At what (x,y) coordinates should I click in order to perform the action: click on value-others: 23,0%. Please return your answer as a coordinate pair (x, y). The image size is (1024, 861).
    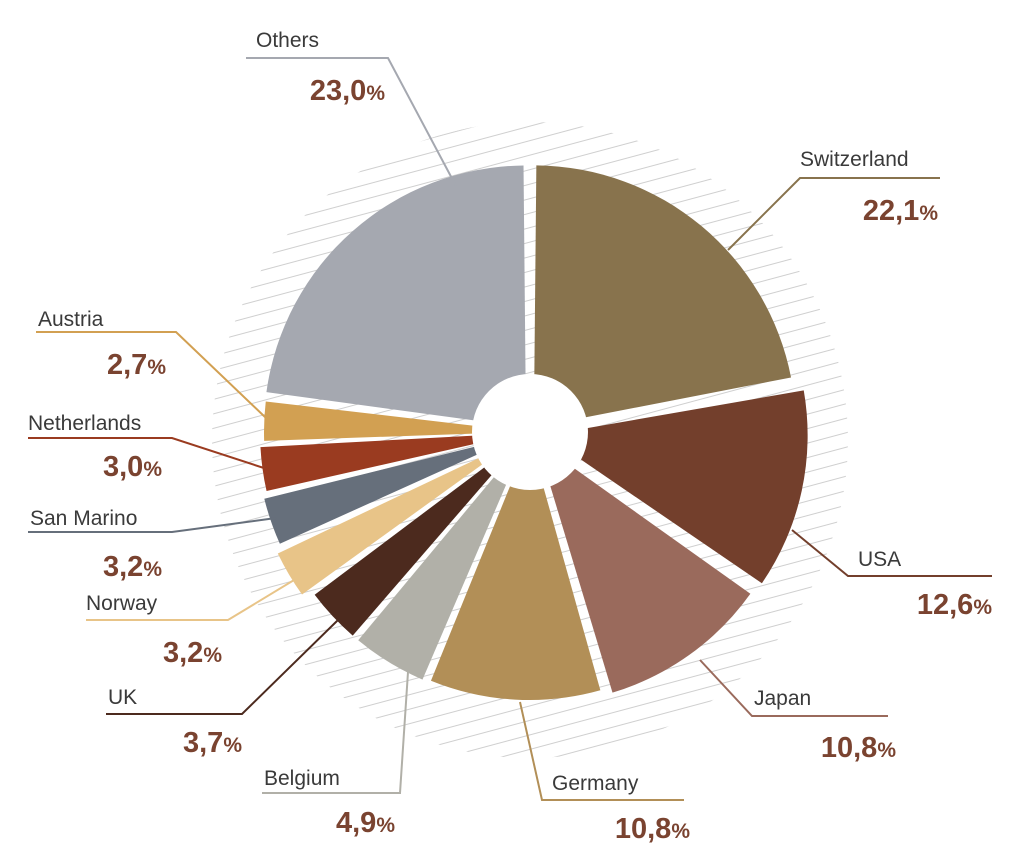
    Looking at the image, I should click on (347, 91).